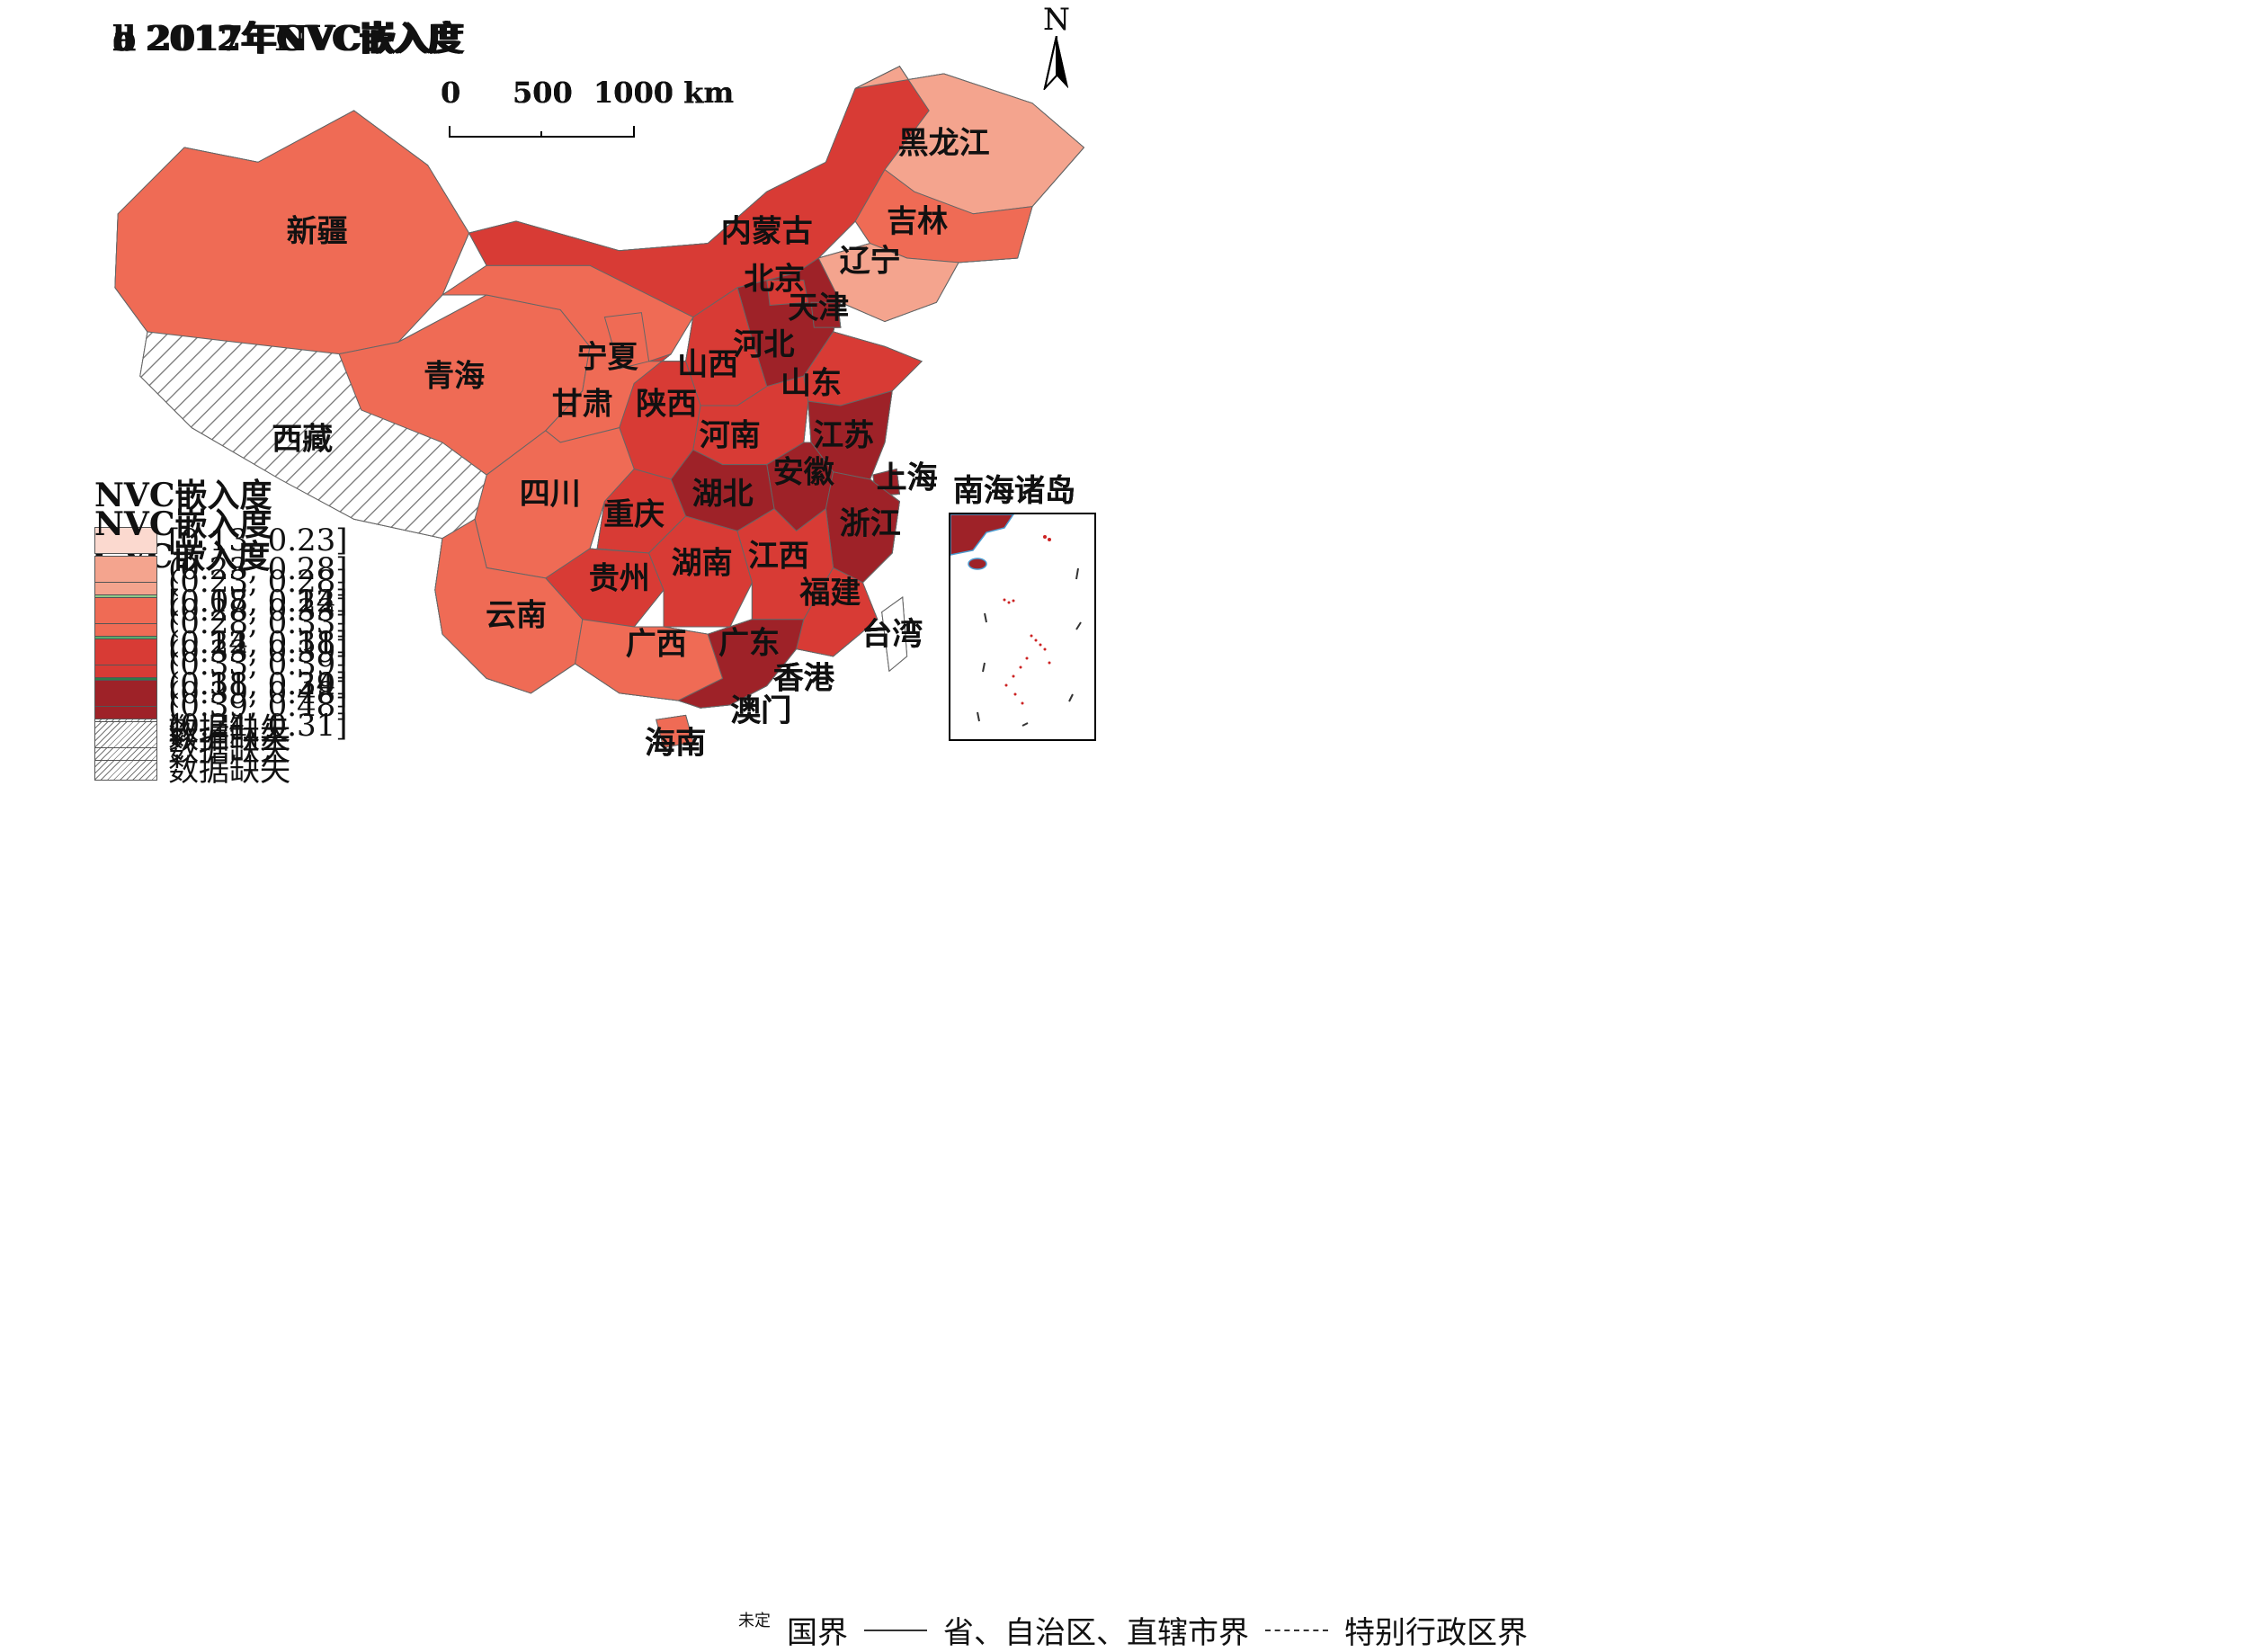 The height and width of the screenshot is (1652, 2266). What do you see at coordinates (722, 494) in the screenshot?
I see `label-hubei: 湖北` at bounding box center [722, 494].